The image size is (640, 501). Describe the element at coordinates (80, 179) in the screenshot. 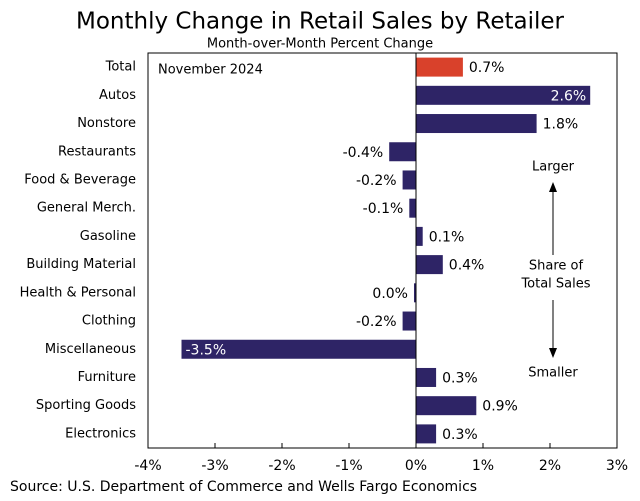

I see `y-tick-label: Food & Beverage` at that location.